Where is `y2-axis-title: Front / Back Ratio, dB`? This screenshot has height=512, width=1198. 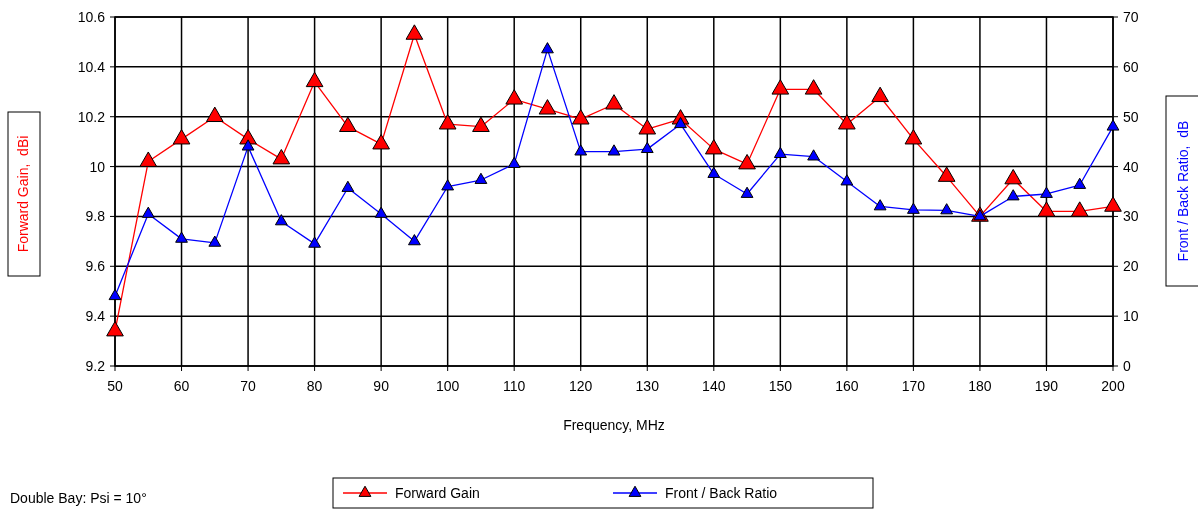 y2-axis-title: Front / Back Ratio, dB is located at coordinates (1183, 191).